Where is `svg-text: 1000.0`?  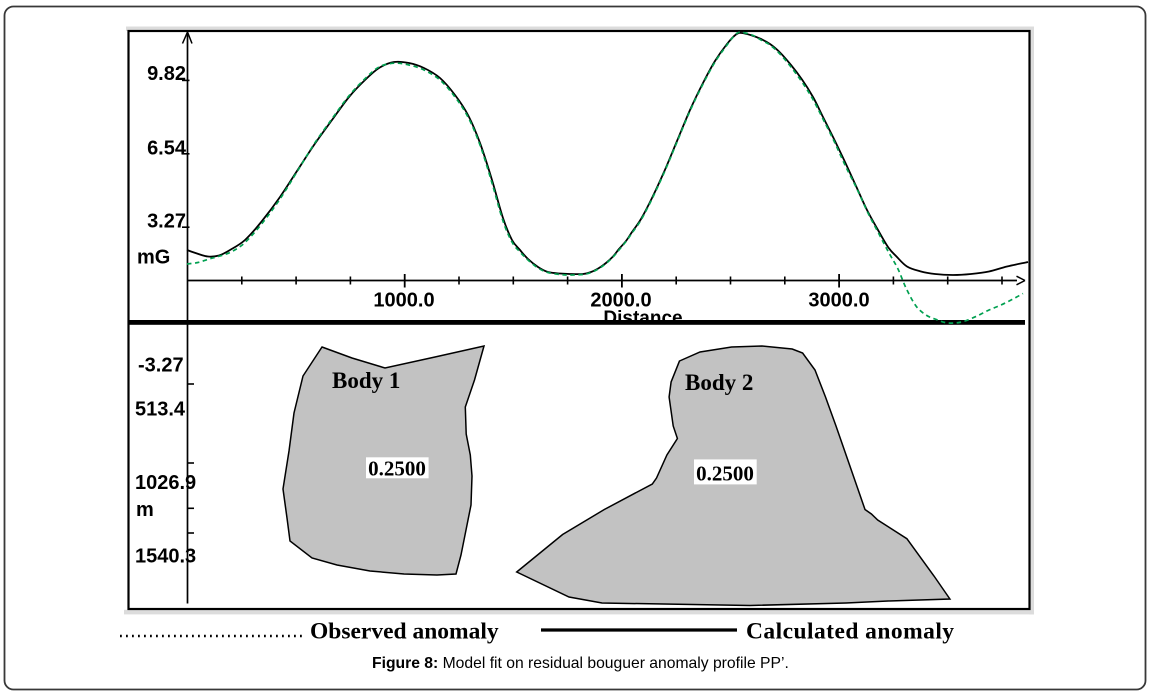
svg-text: 1000.0 is located at coordinates (403, 301).